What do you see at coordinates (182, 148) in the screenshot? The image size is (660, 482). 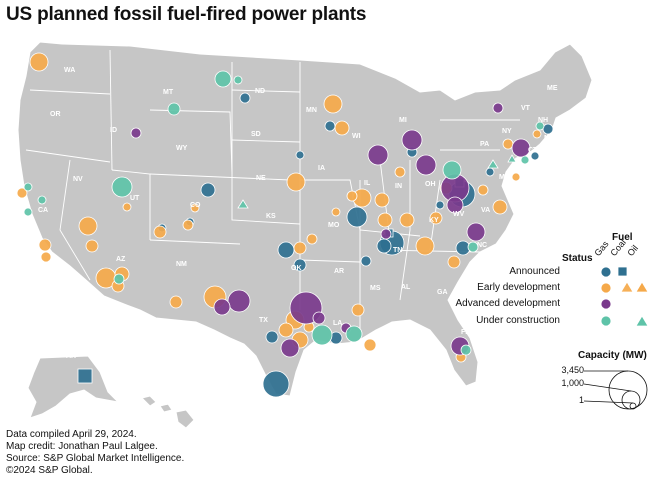 I see `state-label-wy: WY` at bounding box center [182, 148].